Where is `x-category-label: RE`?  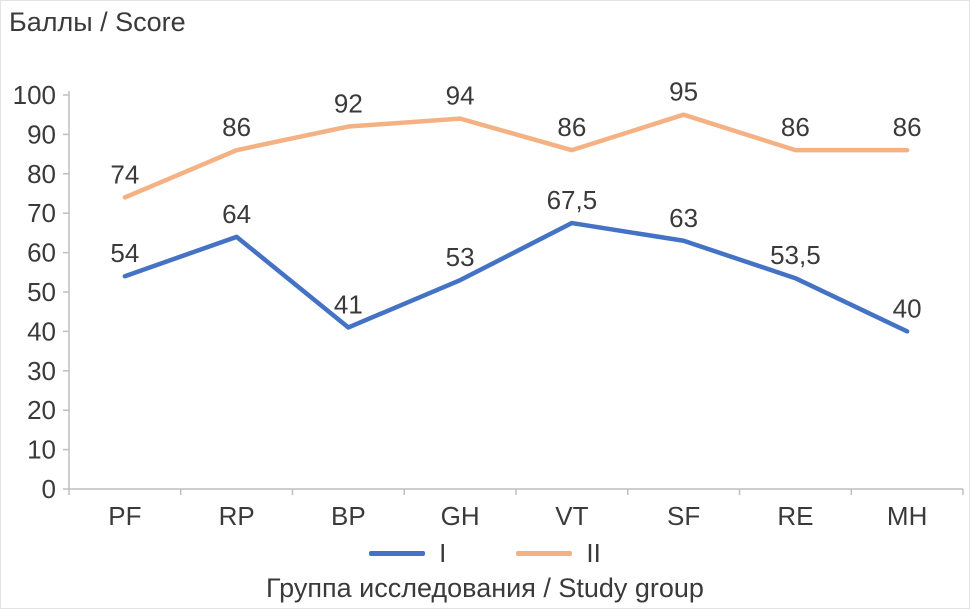 x-category-label: RE is located at coordinates (795, 516).